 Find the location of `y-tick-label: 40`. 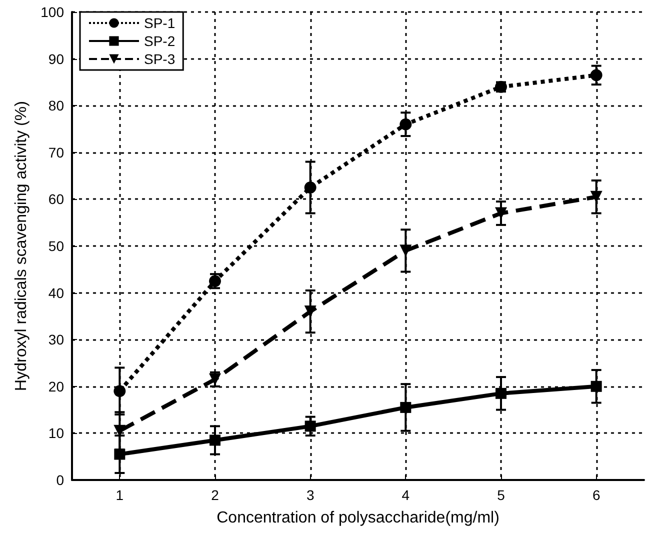

y-tick-label: 40 is located at coordinates (56, 292).